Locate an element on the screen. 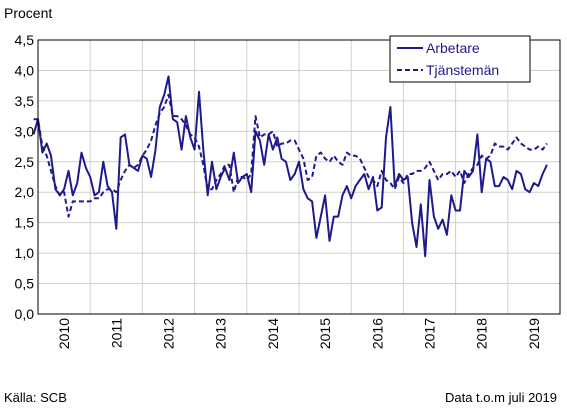 The image size is (567, 409). y-tick-label: 0,5 is located at coordinates (25, 284).